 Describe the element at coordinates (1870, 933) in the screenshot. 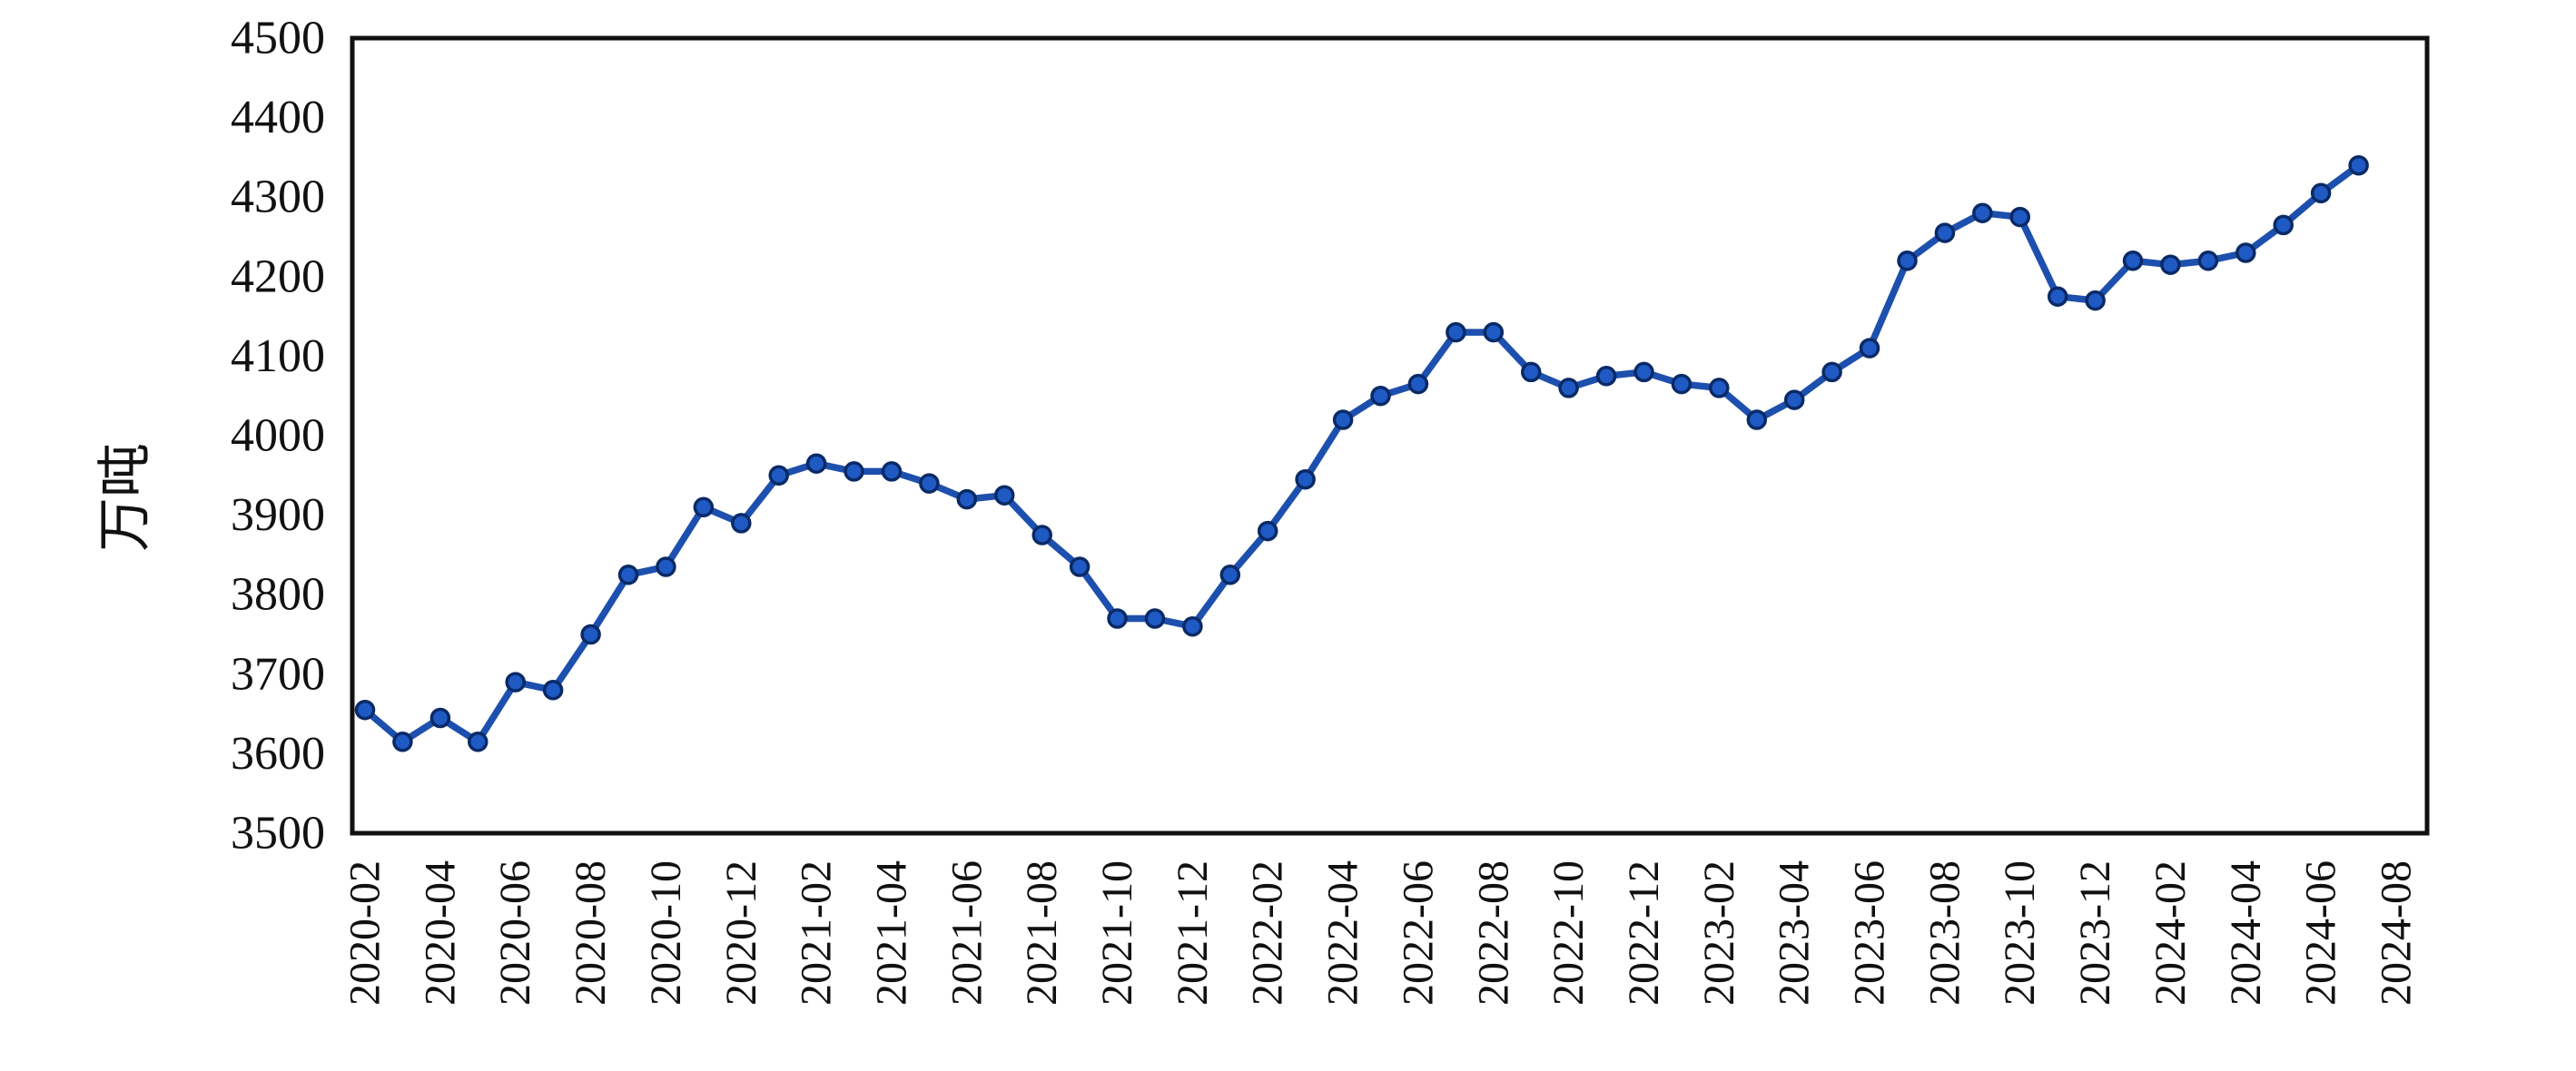

I see `x-tick-label: 2023-06` at that location.